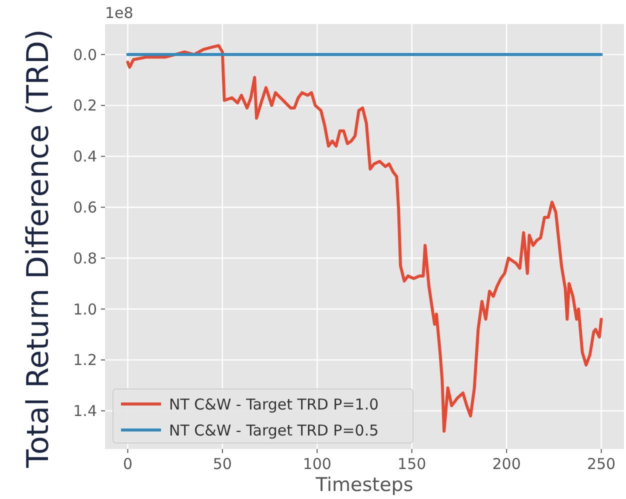 Image resolution: width=626 pixels, height=499 pixels. Describe the element at coordinates (506, 464) in the screenshot. I see `x-tick-label: 200` at that location.